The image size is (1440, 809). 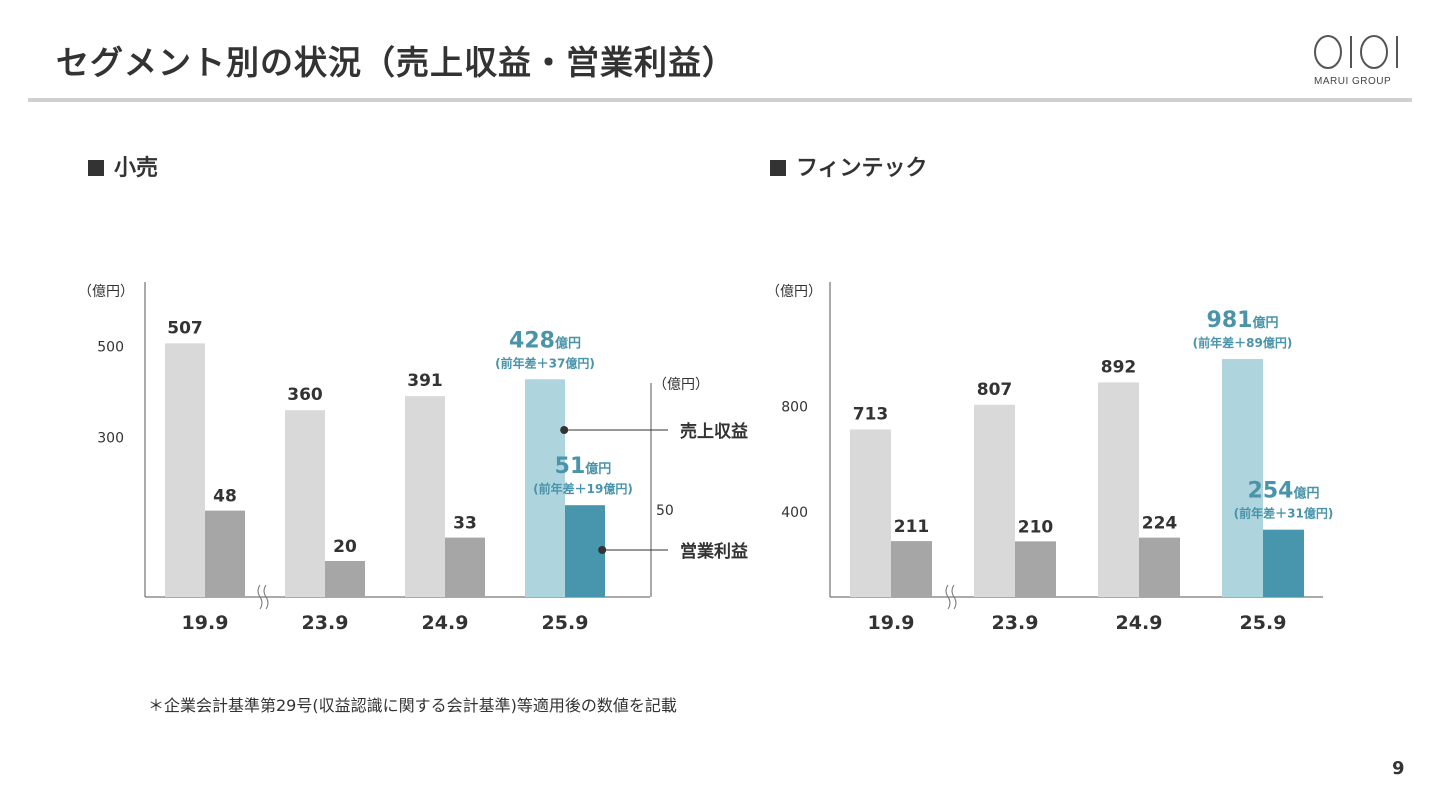 I want to click on data-label-profit-highlight: 51億円, so click(x=583, y=466).